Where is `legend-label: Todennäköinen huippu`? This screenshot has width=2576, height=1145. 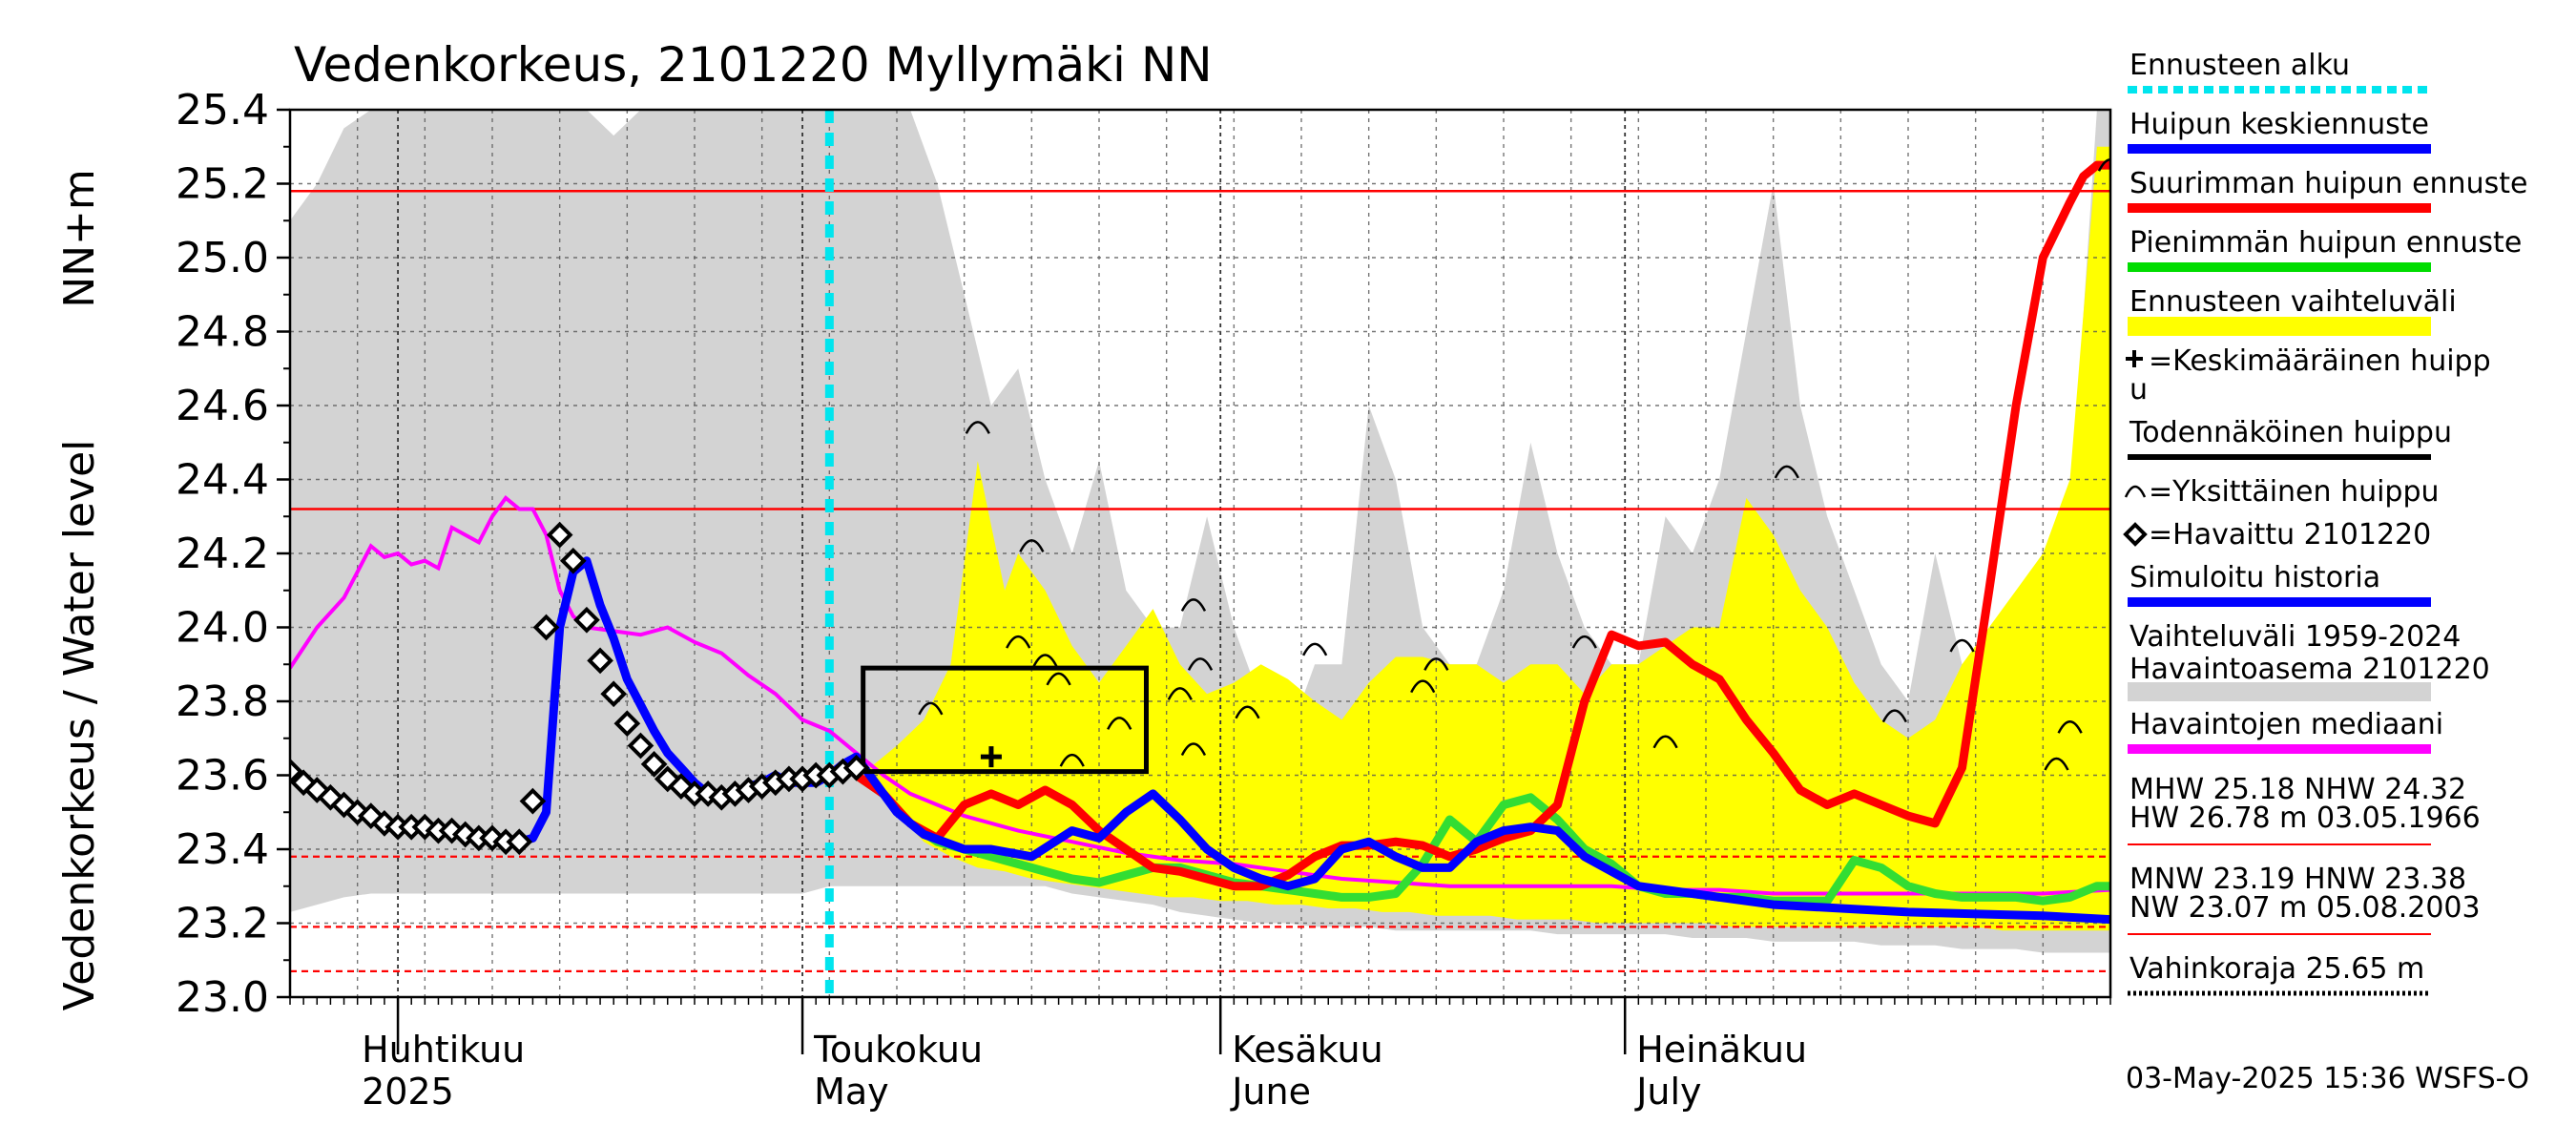
legend-label: Todennäköinen huippu is located at coordinates (2290, 432).